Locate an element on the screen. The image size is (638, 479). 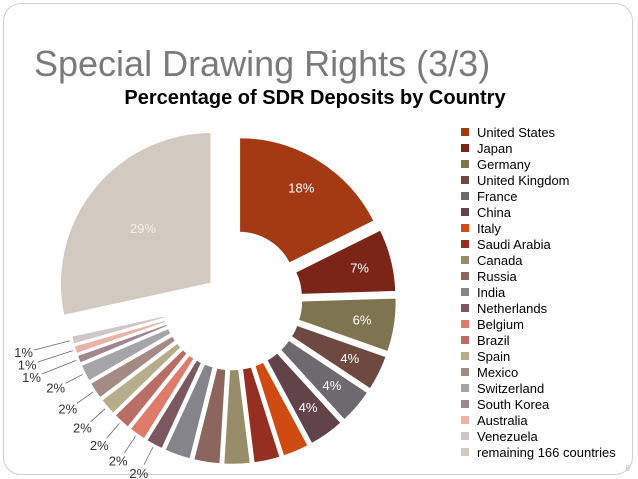
legend-item-italy: Italy is located at coordinates (538, 228).